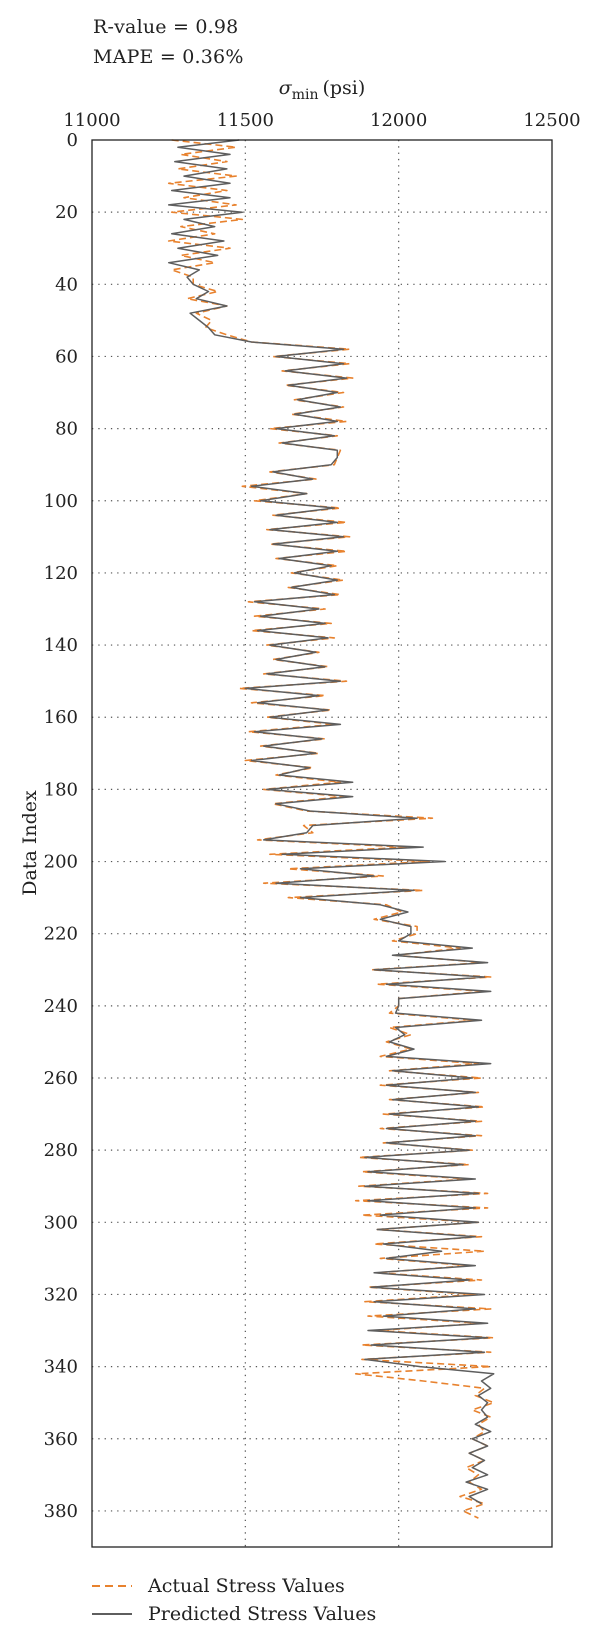  Describe the element at coordinates (61, 573) in the screenshot. I see `y-tick-label-120: 120` at that location.